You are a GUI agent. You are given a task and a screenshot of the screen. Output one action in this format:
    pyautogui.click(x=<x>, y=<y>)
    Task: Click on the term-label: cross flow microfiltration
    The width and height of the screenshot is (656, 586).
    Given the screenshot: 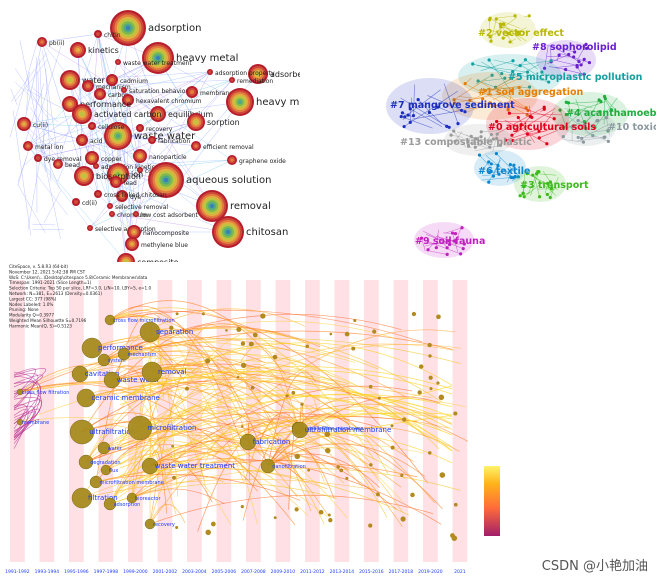 What is the action you would take?
    pyautogui.click(x=144, y=321)
    